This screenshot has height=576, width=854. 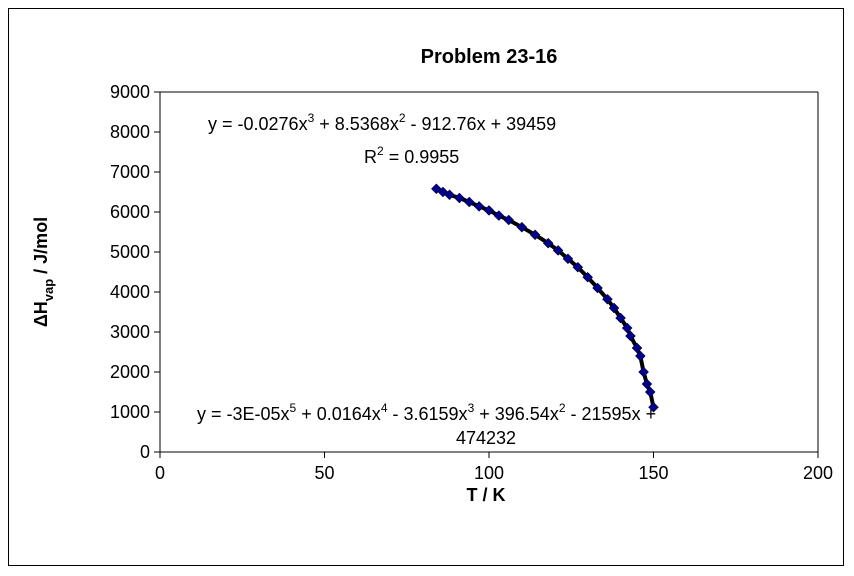 I want to click on y-tick-label: 4000, so click(x=130, y=292).